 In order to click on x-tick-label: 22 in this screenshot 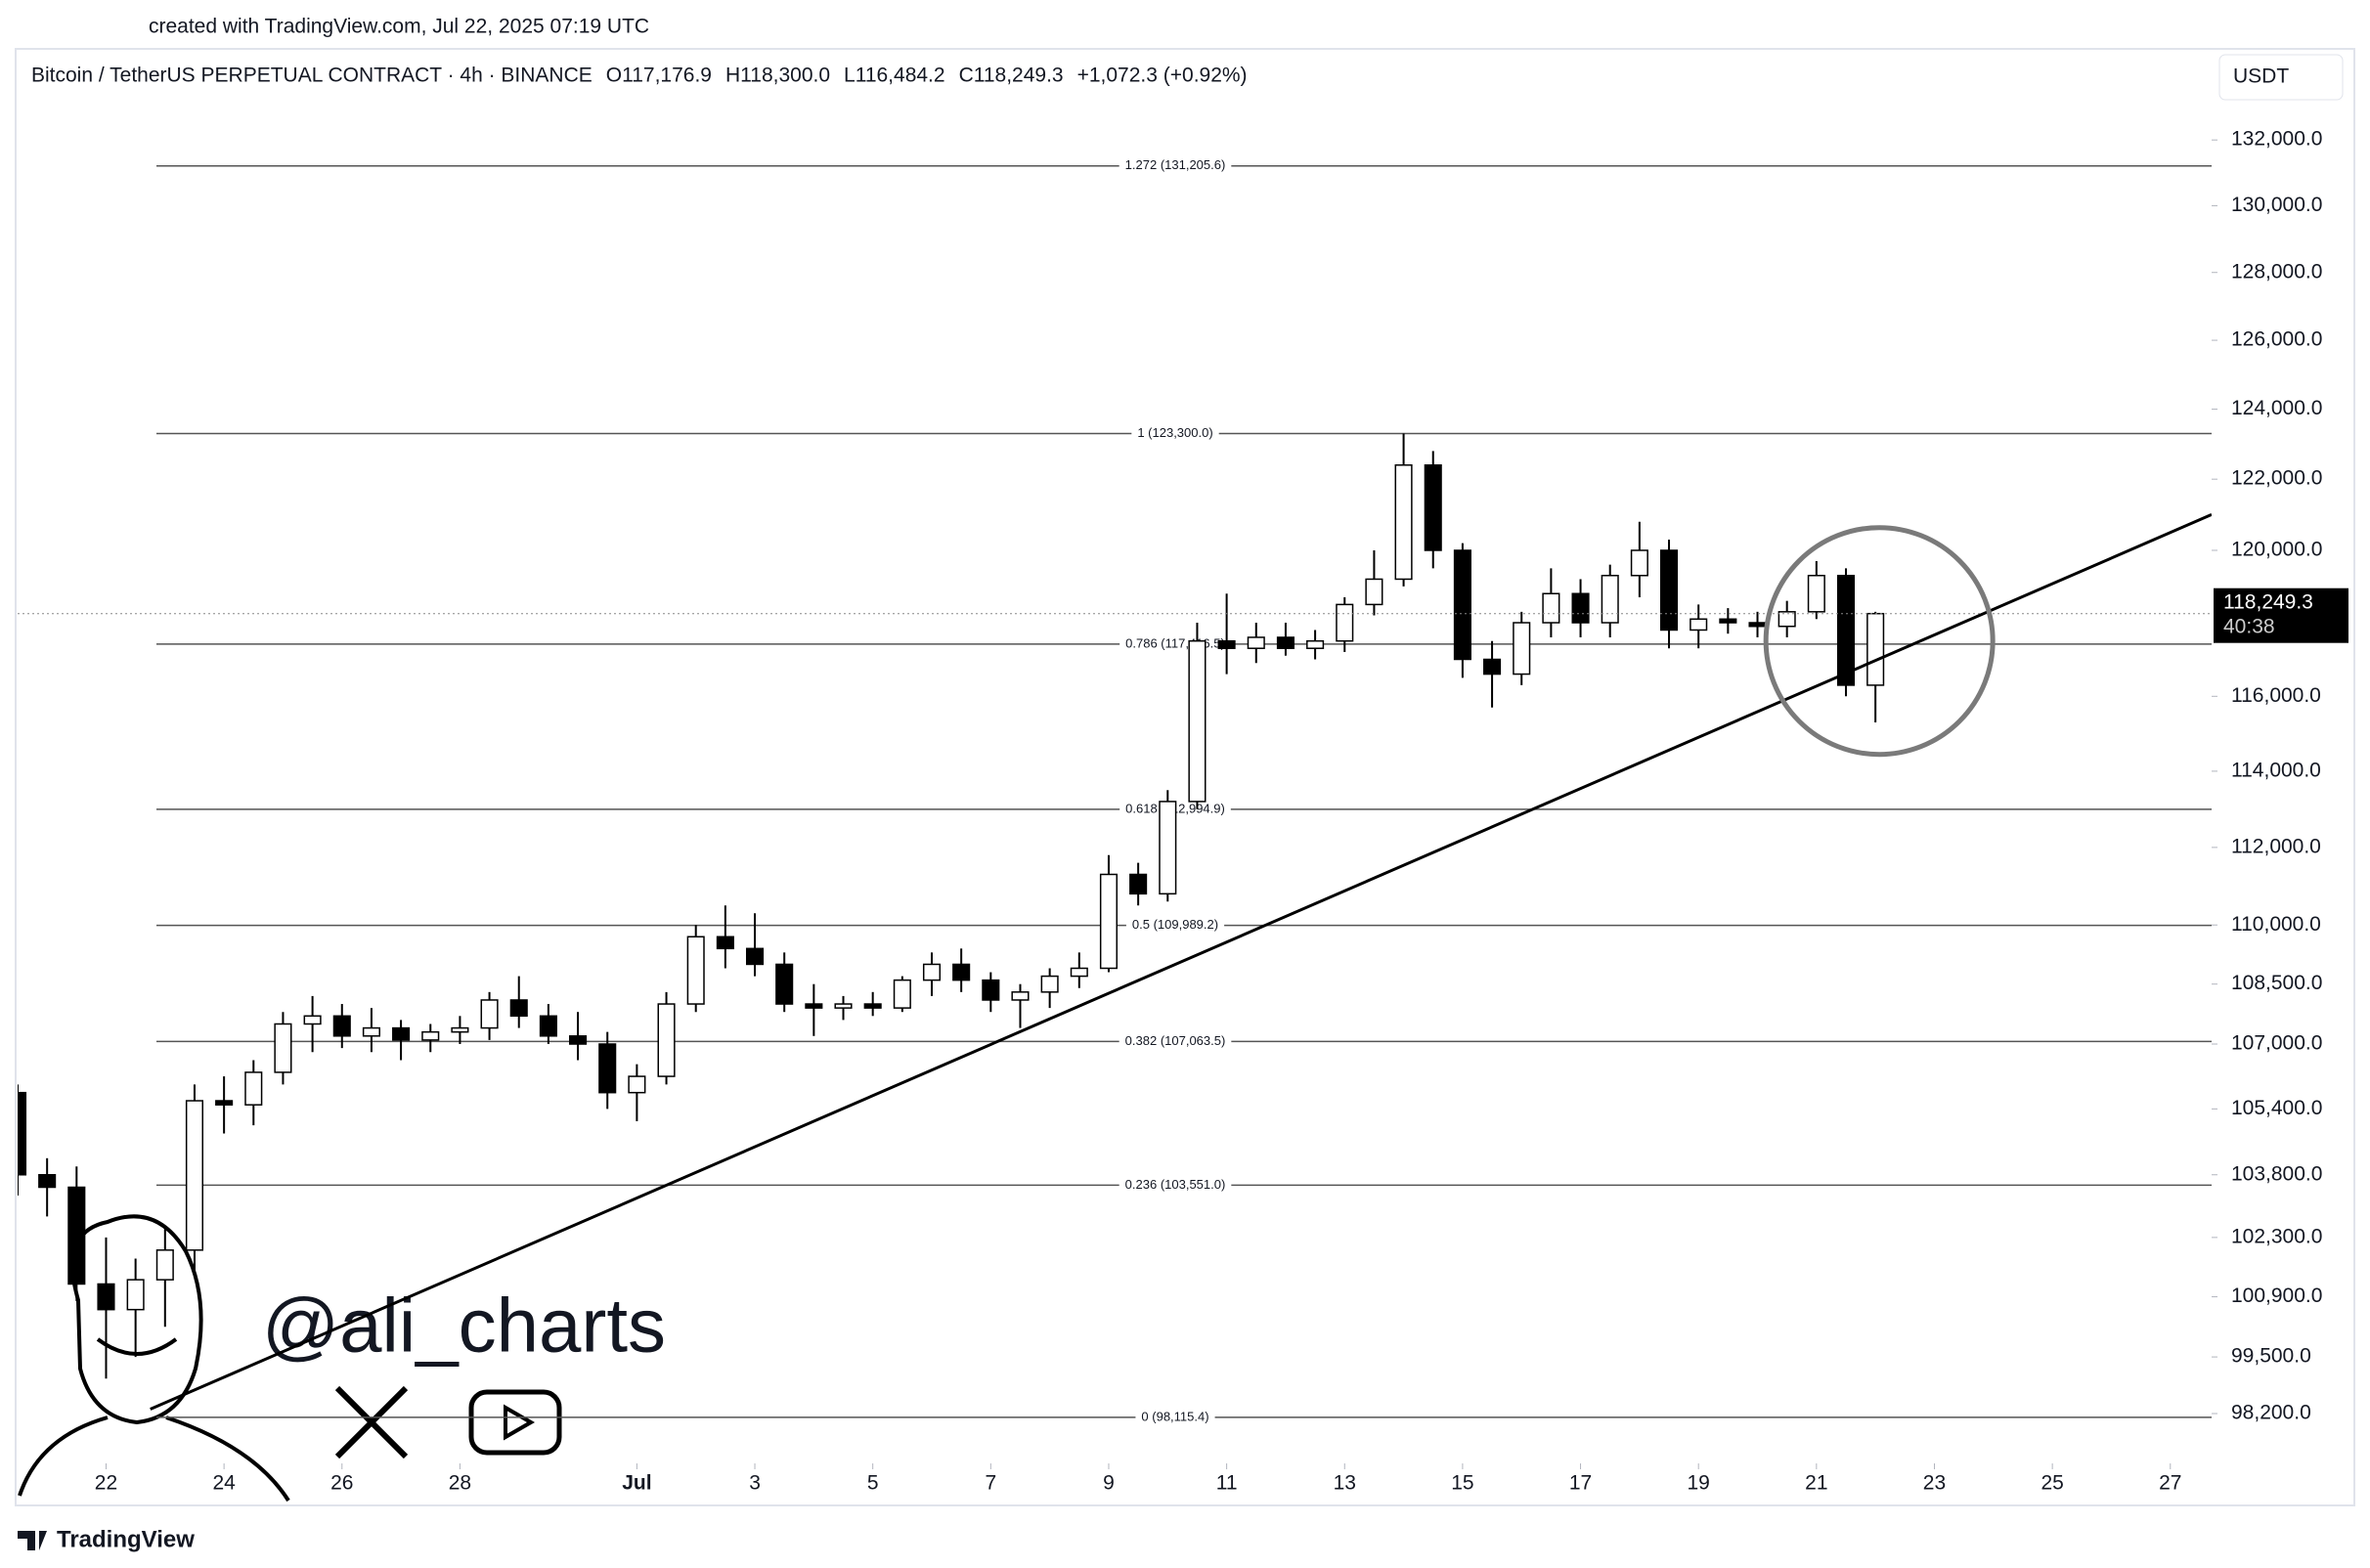, I will do `click(106, 1484)`.